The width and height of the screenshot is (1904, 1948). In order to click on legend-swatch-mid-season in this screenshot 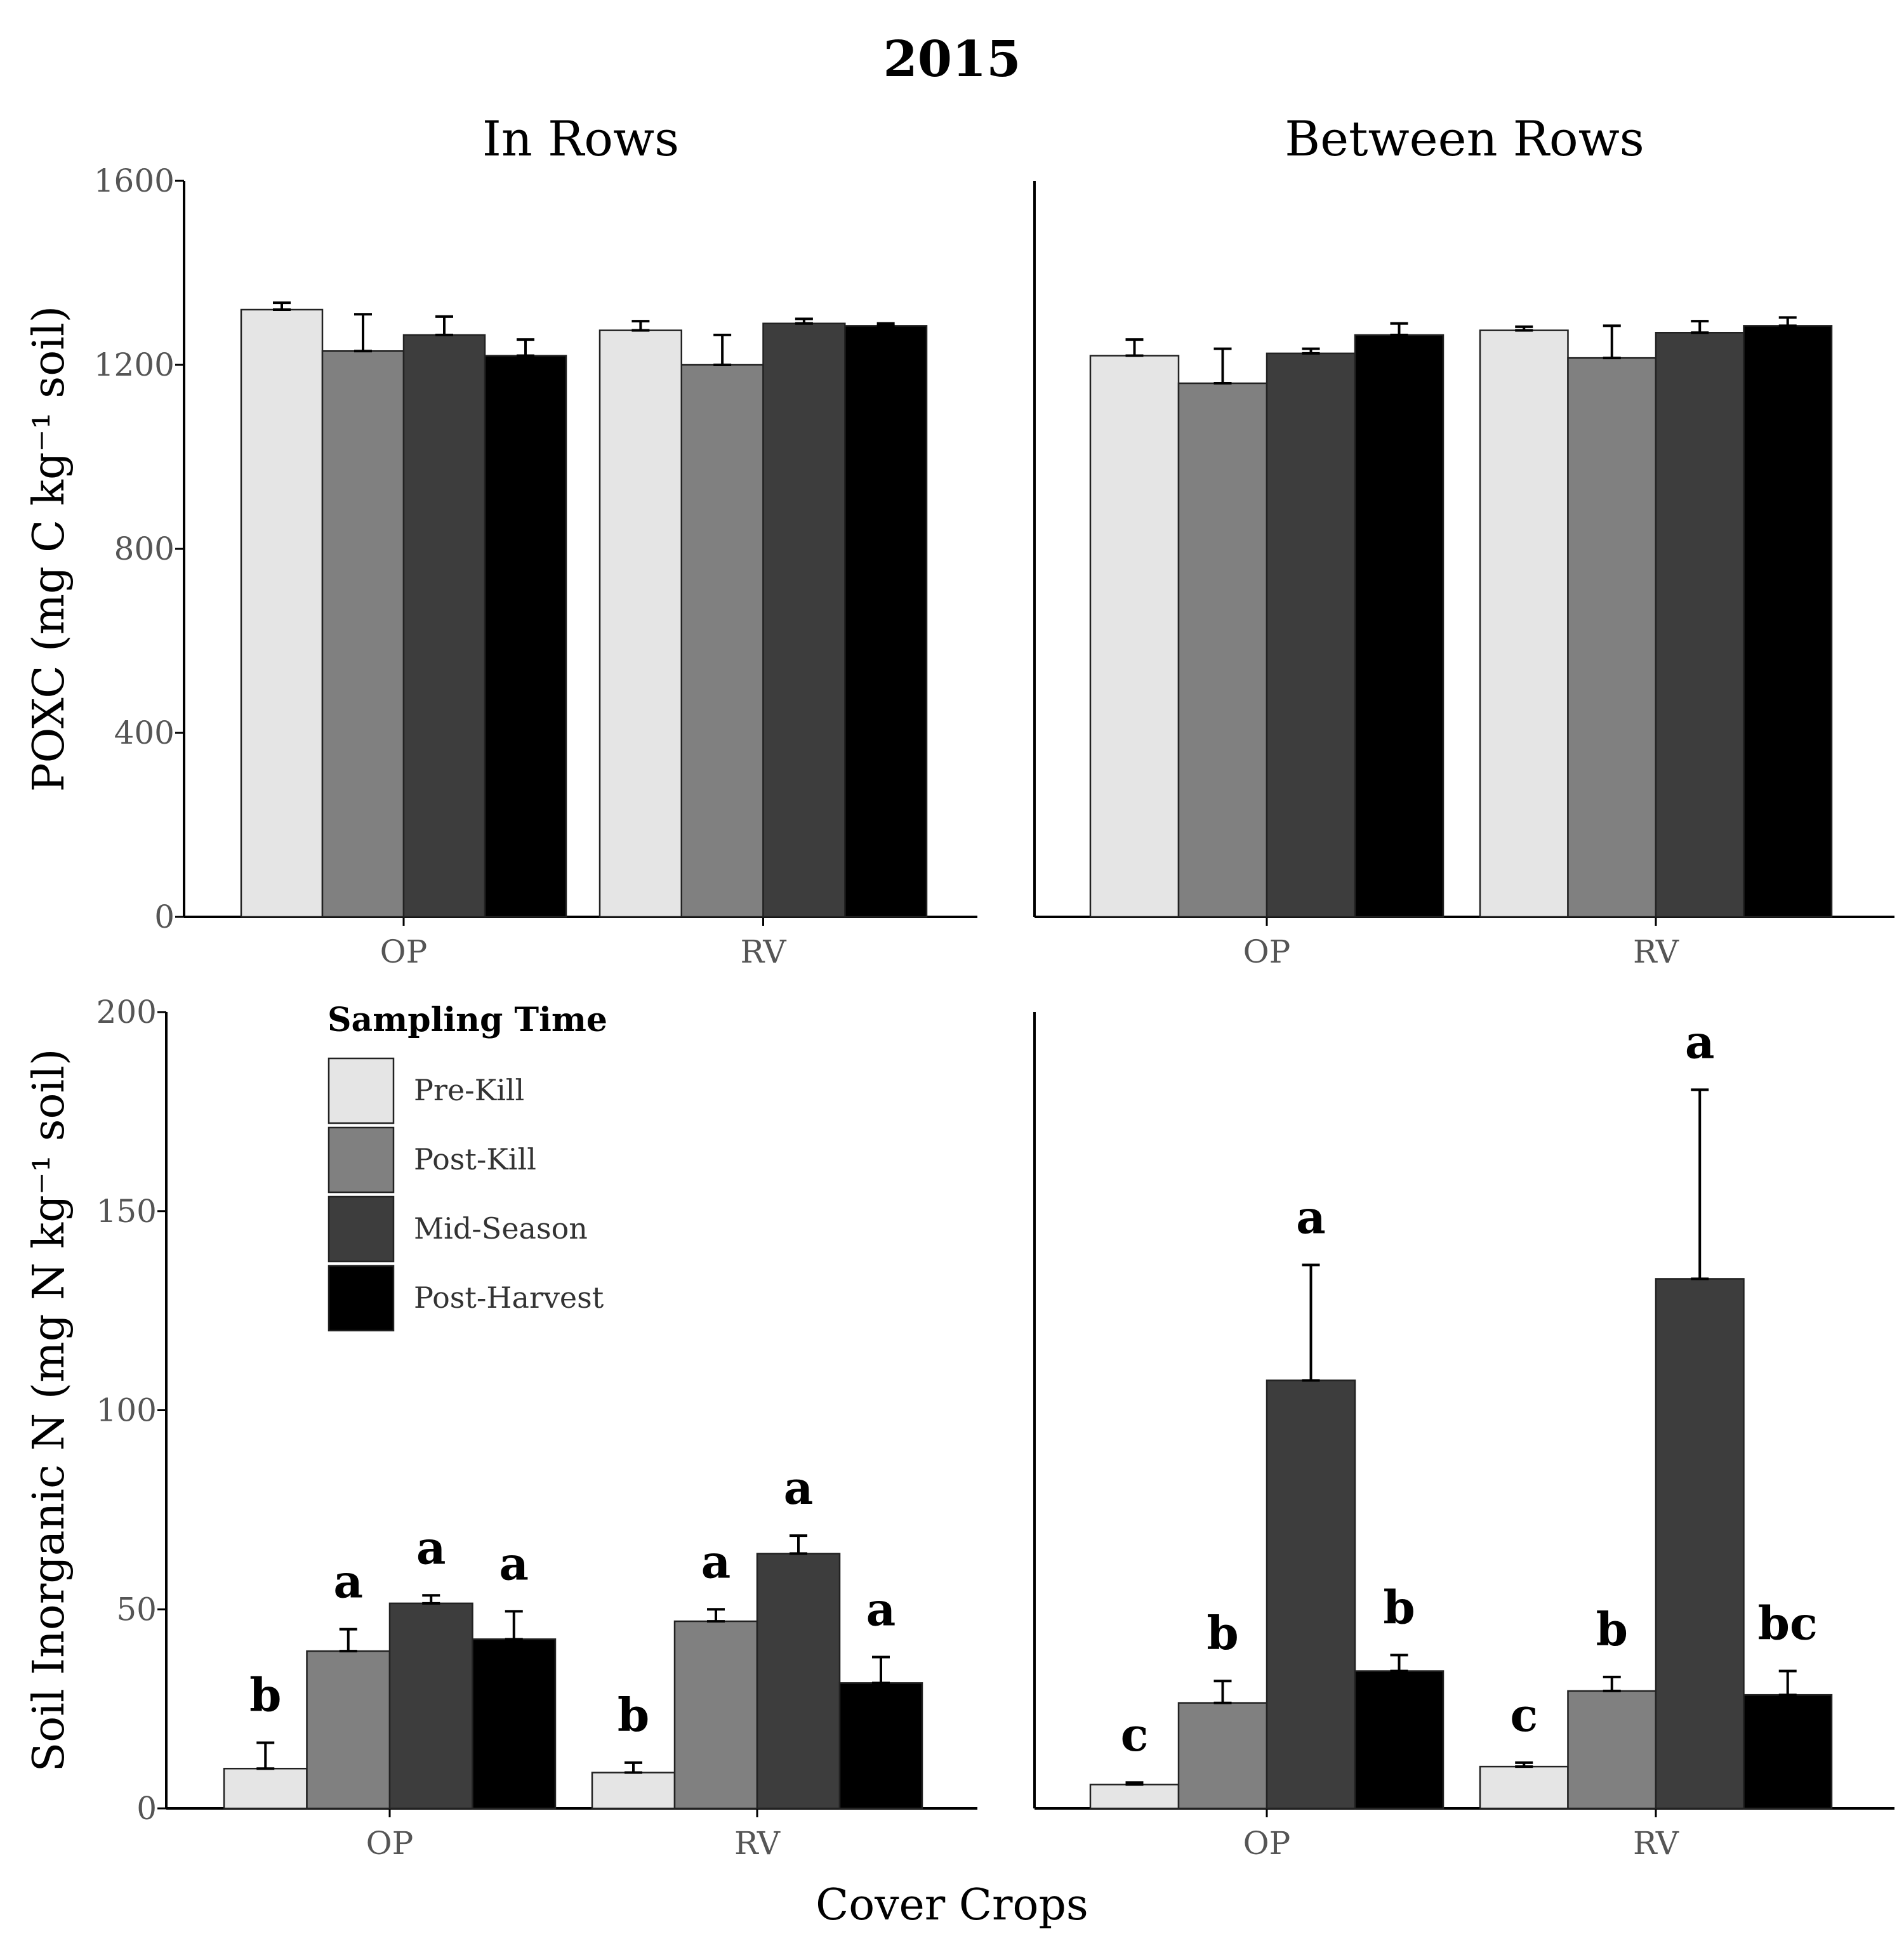, I will do `click(361, 1229)`.